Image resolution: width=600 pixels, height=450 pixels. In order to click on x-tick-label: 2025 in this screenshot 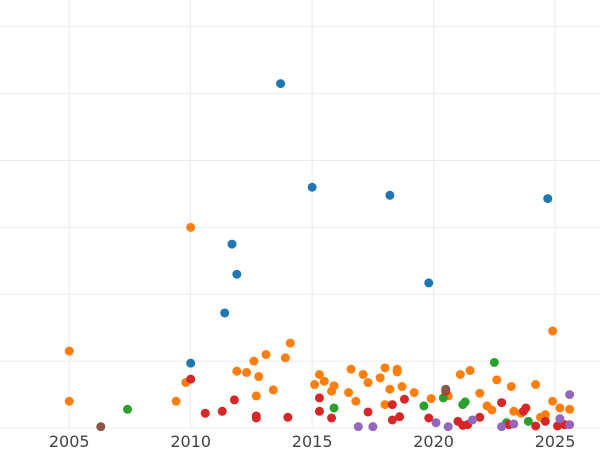, I will do `click(555, 441)`.